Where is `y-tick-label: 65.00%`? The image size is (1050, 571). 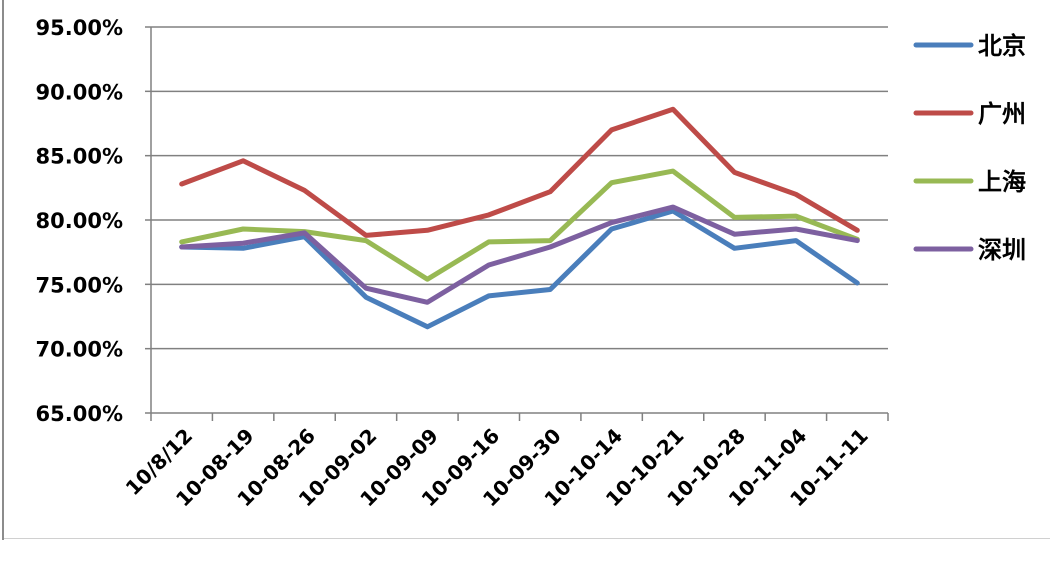 y-tick-label: 65.00% is located at coordinates (79, 414).